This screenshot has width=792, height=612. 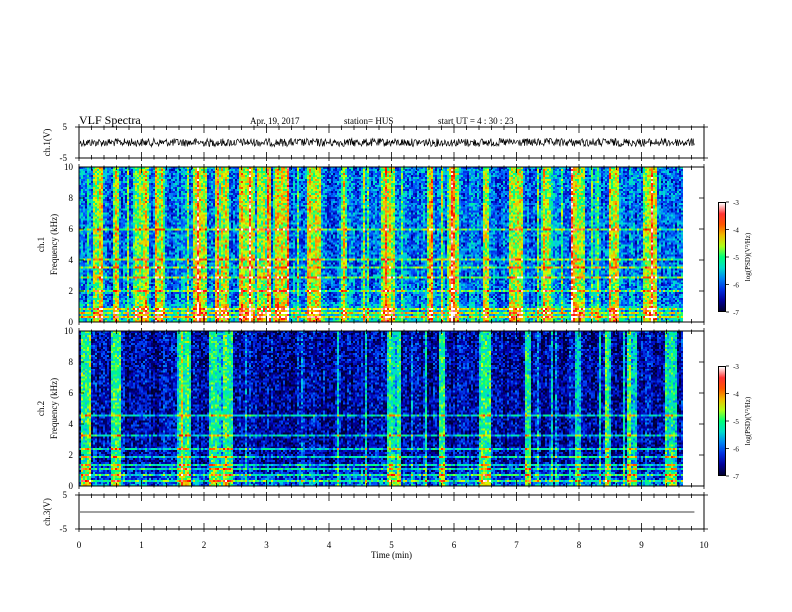 I want to click on plot-title: VLF Spectra, so click(x=110, y=120).